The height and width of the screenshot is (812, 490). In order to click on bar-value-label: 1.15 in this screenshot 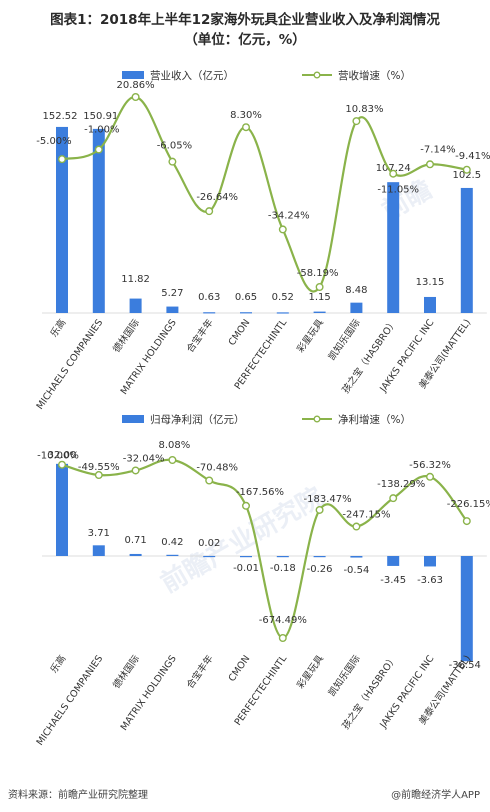, I will do `click(319, 297)`.